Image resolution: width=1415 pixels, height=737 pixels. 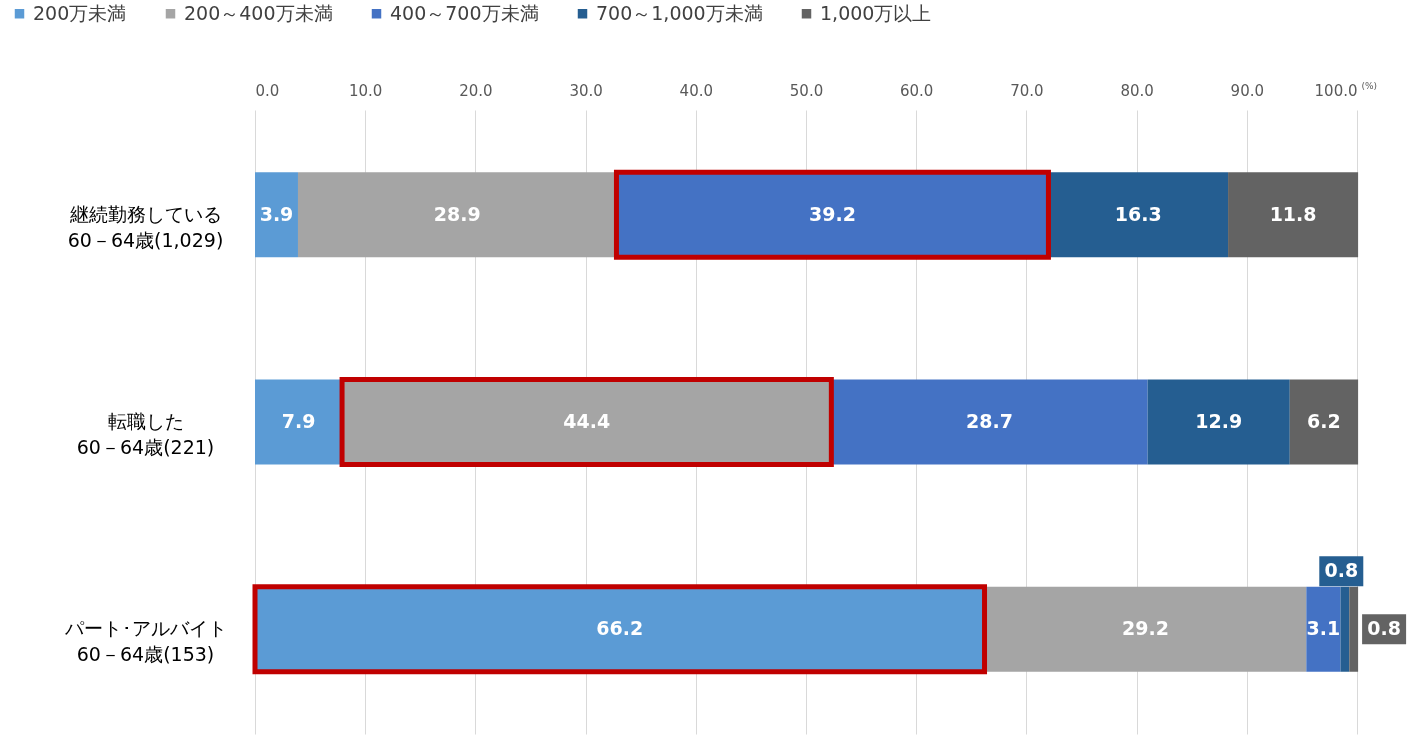 I want to click on data-label: 3.9, so click(x=276, y=213).